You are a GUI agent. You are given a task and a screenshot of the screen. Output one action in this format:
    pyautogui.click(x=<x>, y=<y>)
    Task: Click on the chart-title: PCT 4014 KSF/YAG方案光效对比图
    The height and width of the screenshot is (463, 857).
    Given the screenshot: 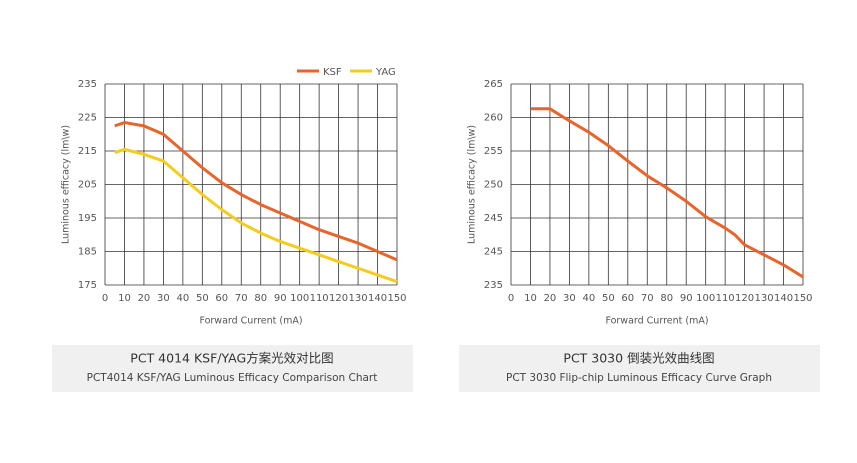 What is the action you would take?
    pyautogui.click(x=231, y=358)
    